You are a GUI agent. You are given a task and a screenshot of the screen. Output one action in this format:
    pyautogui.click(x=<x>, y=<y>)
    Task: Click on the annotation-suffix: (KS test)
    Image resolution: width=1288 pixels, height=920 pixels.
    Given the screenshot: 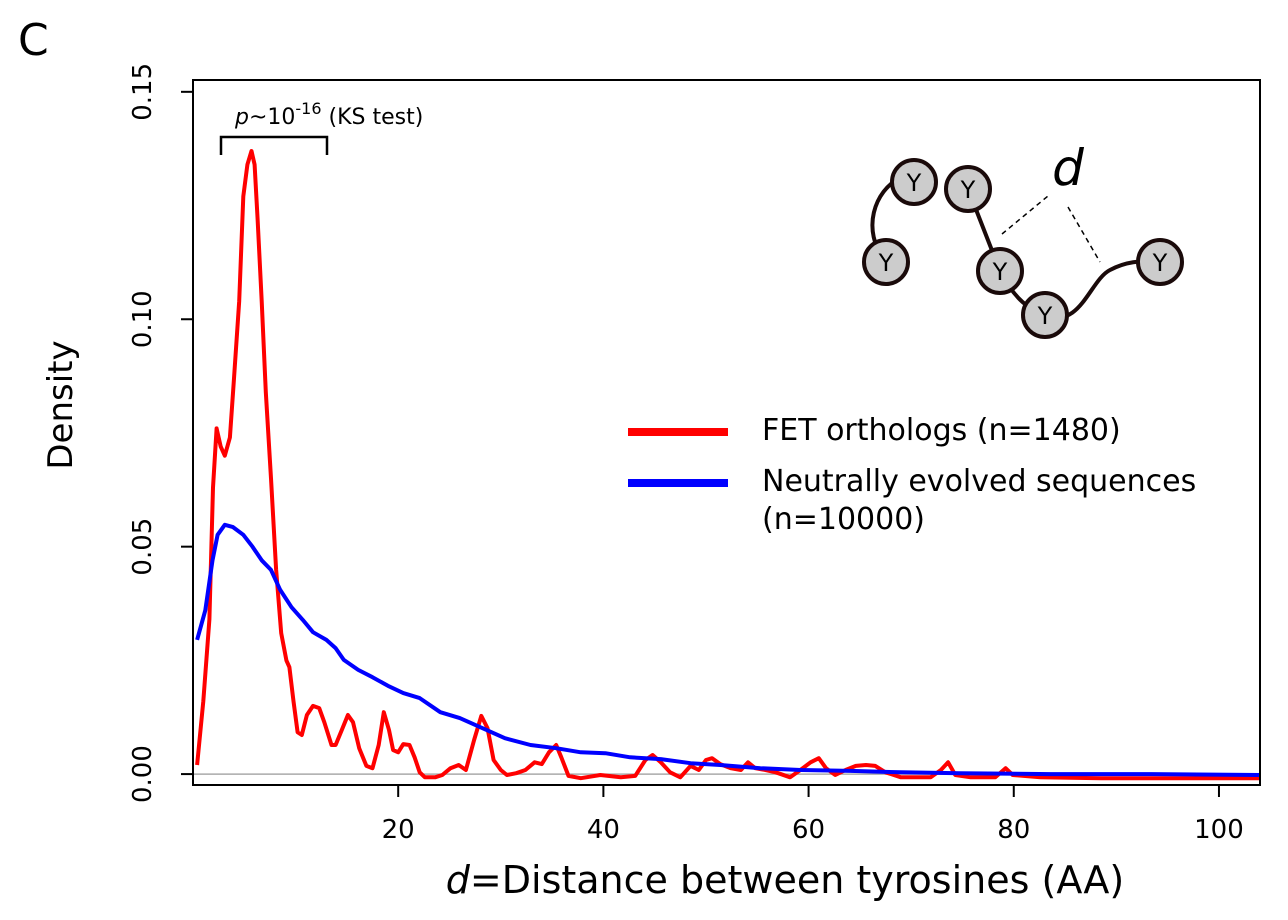 What is the action you would take?
    pyautogui.click(x=373, y=117)
    